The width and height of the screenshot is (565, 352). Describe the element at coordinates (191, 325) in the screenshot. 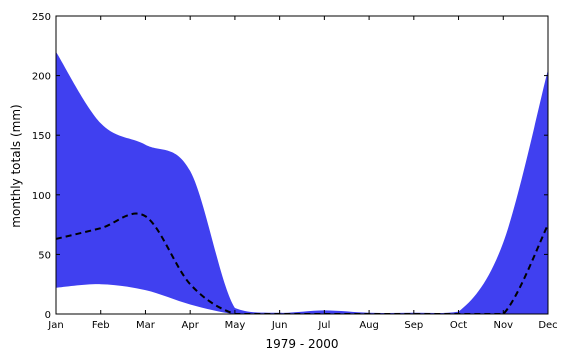

I see `x-tick-label: Apr` at that location.